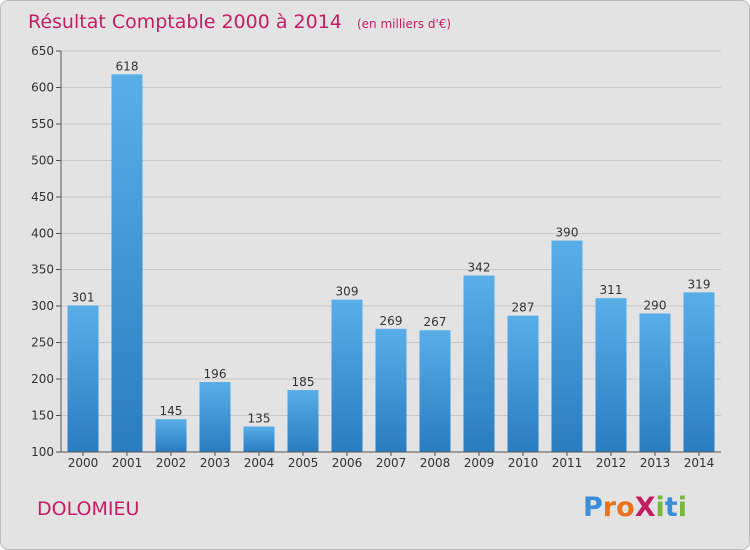 This screenshot has width=750, height=550. Describe the element at coordinates (215, 417) in the screenshot. I see `bar-2003` at that location.